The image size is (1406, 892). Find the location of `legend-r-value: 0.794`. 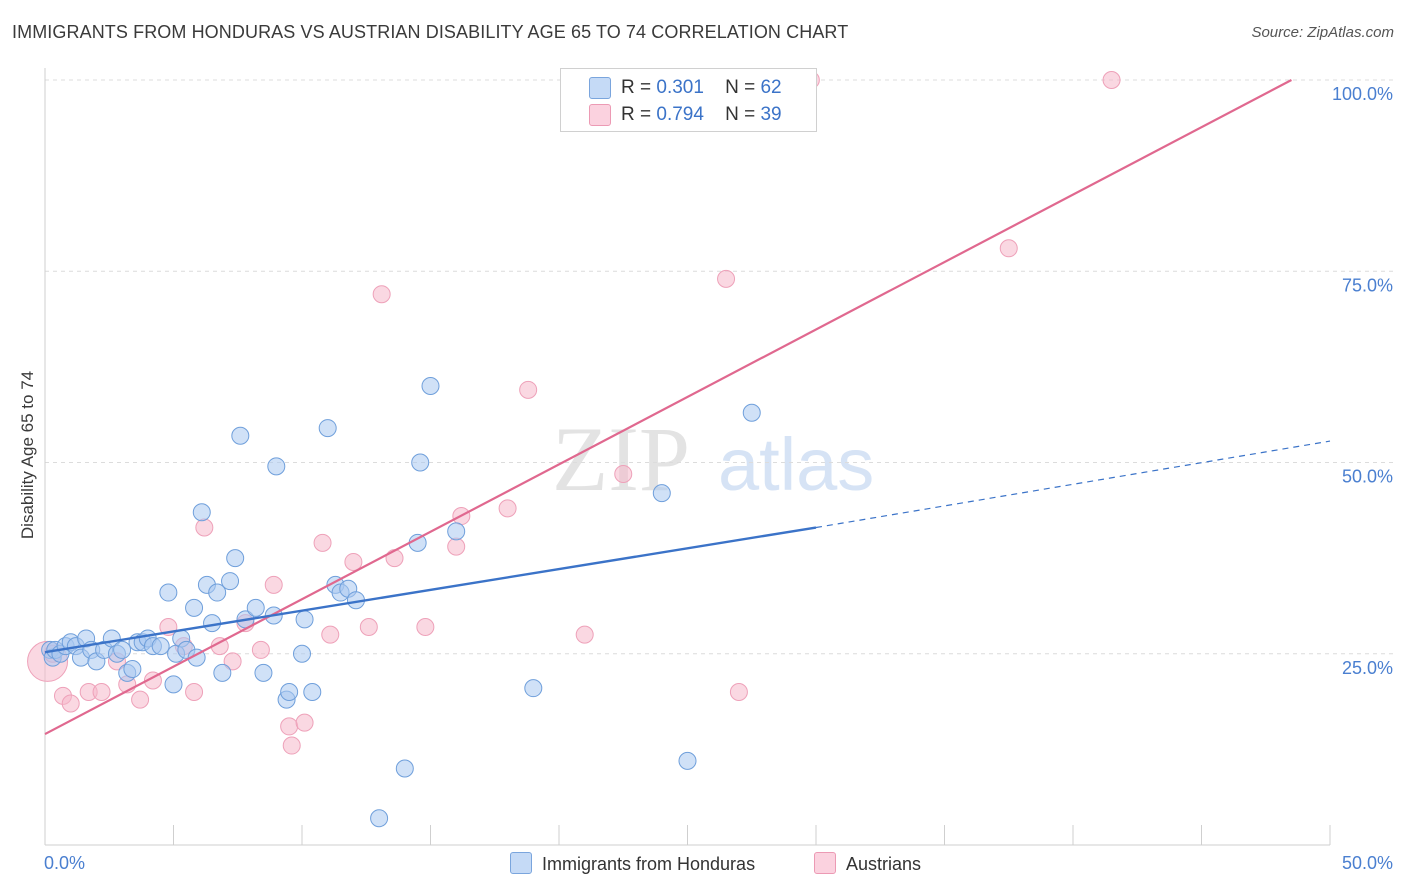

legend-r-value: 0.794 is located at coordinates (680, 114).